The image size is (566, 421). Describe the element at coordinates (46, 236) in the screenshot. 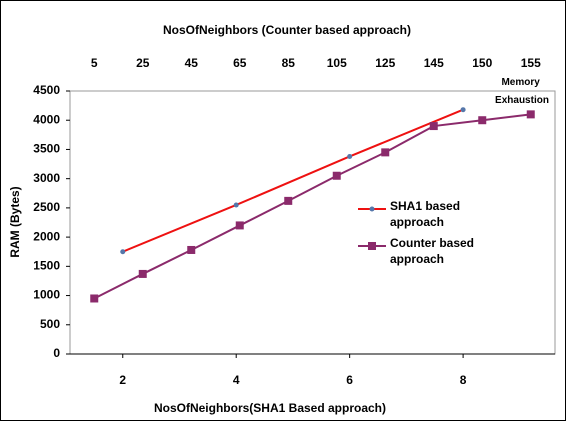

I see `y-tick-label: 2000` at that location.